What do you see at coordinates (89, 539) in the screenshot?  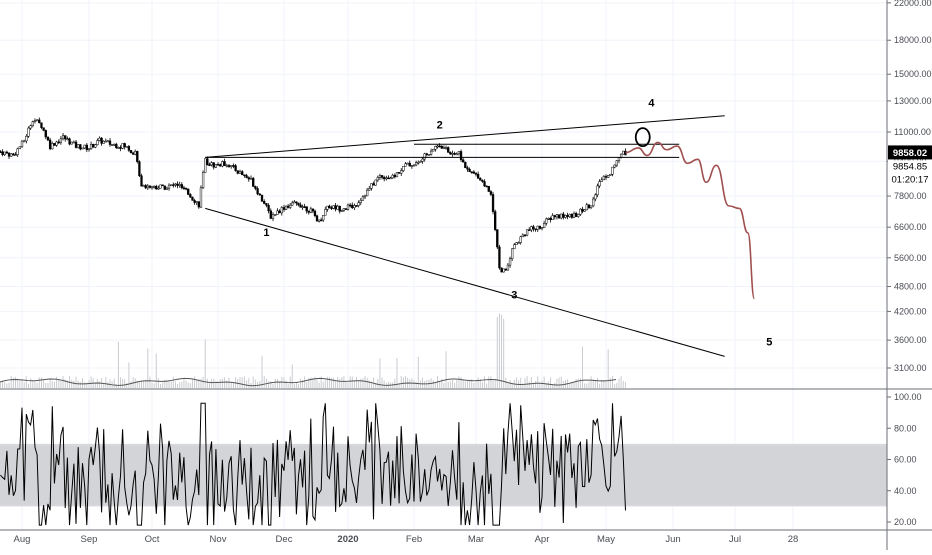 I see `time-tick-label: Sep` at bounding box center [89, 539].